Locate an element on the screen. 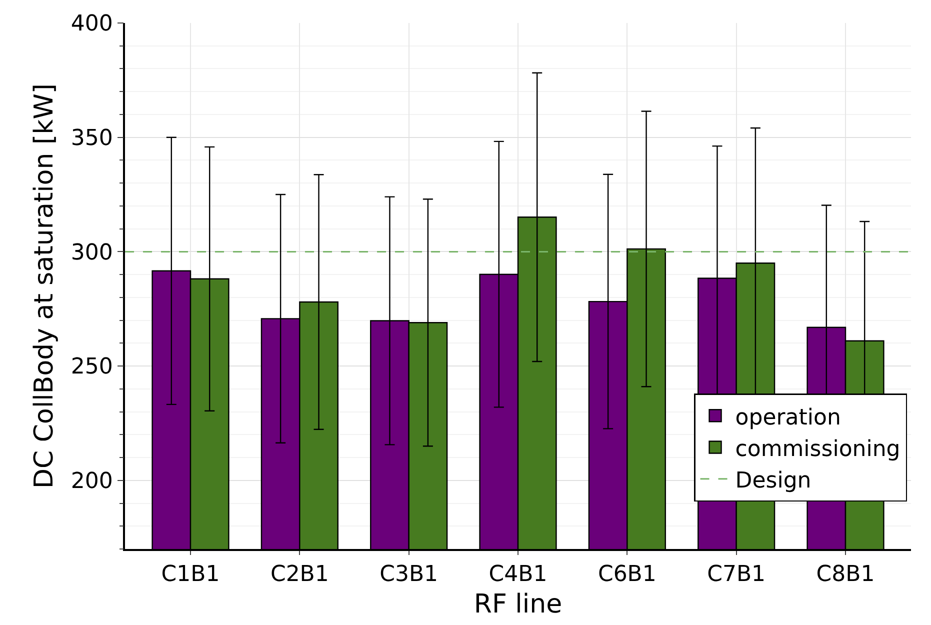  y-axis-title: DC CollBody at saturation [kW] is located at coordinates (45, 286).